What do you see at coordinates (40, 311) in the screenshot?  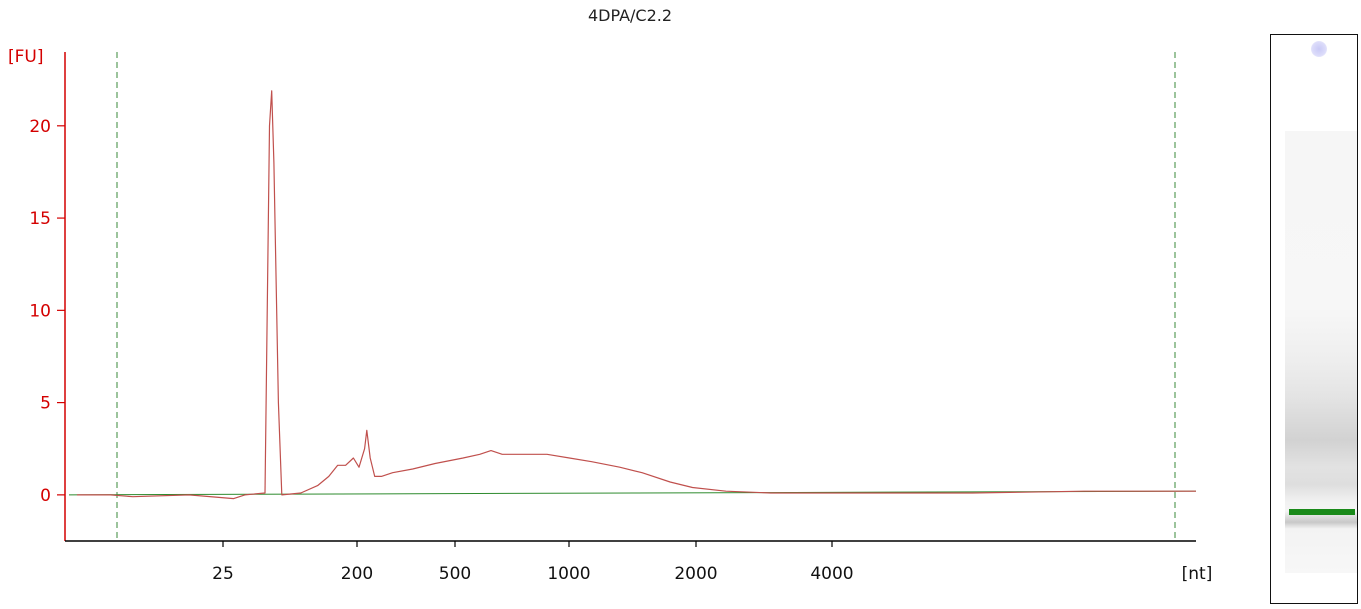 I see `y-tick-label: 10` at bounding box center [40, 311].